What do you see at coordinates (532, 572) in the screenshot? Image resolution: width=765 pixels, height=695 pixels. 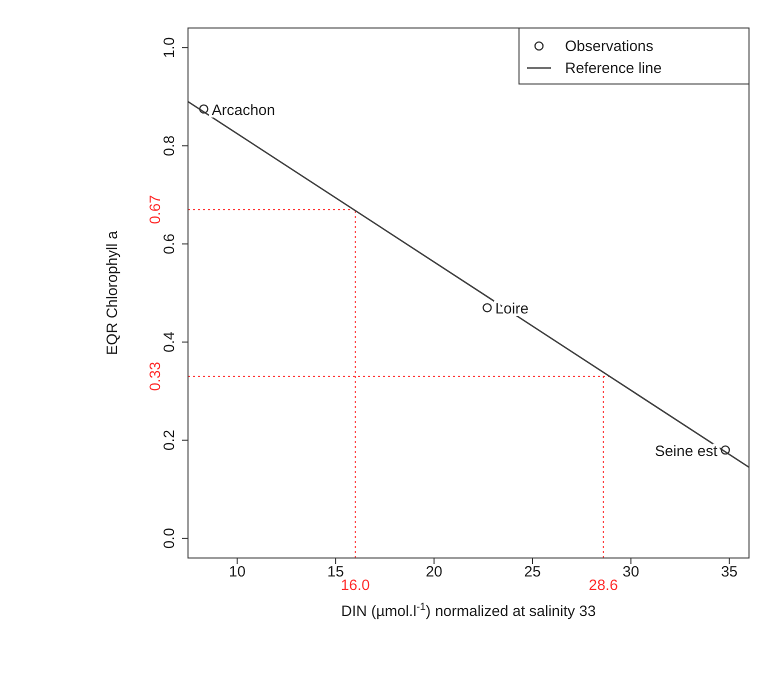 I see `x-tick-label: 25` at bounding box center [532, 572].